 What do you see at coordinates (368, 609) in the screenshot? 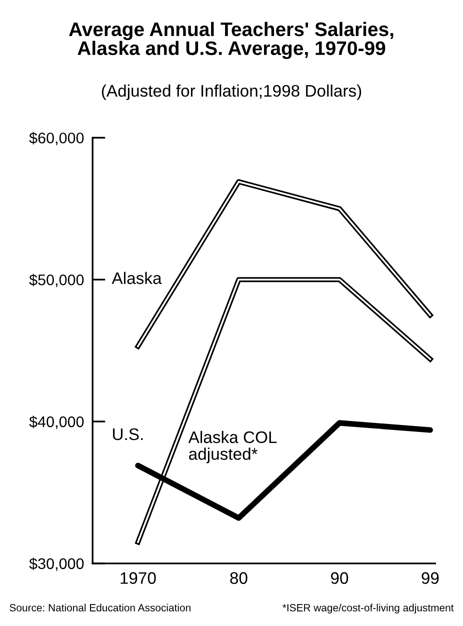
I see `text: *ISER wage/cost-of-living adjustment` at bounding box center [368, 609].